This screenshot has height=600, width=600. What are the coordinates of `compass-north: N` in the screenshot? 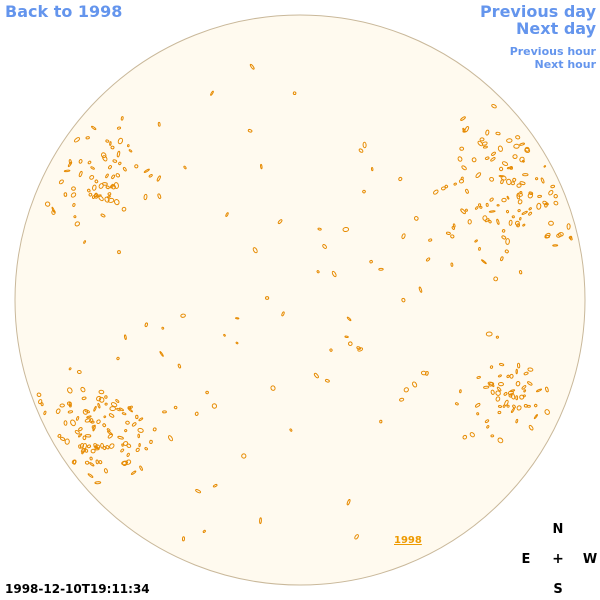 It's located at (558, 529).